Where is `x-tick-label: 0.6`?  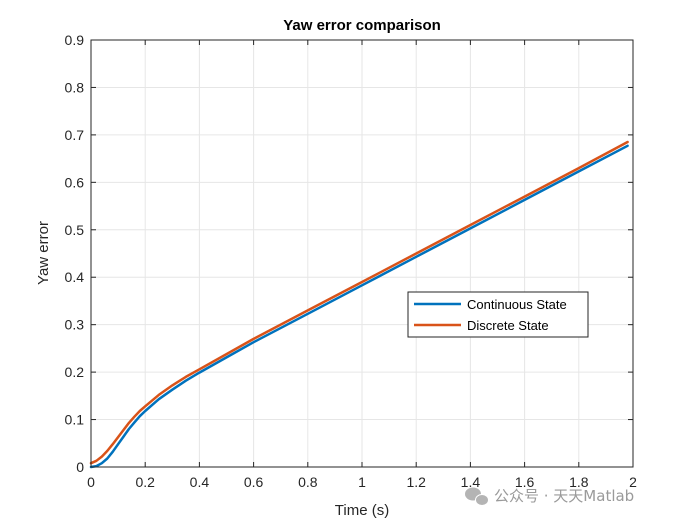
x-tick-label: 0.6 is located at coordinates (254, 482).